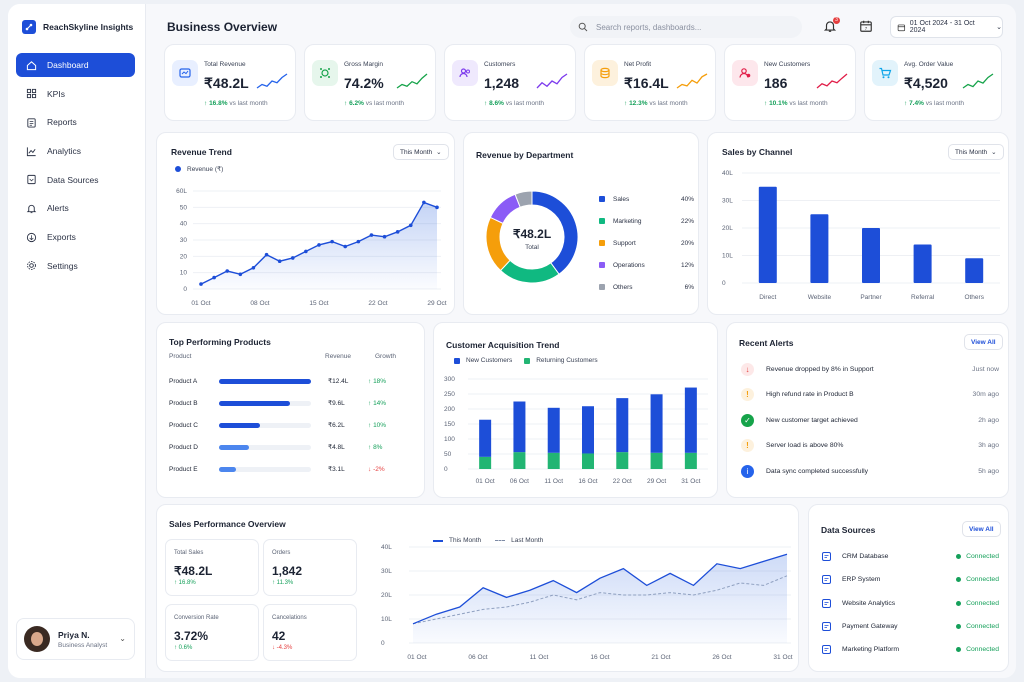 This screenshot has width=1024, height=682. I want to click on bar-others, so click(974, 270).